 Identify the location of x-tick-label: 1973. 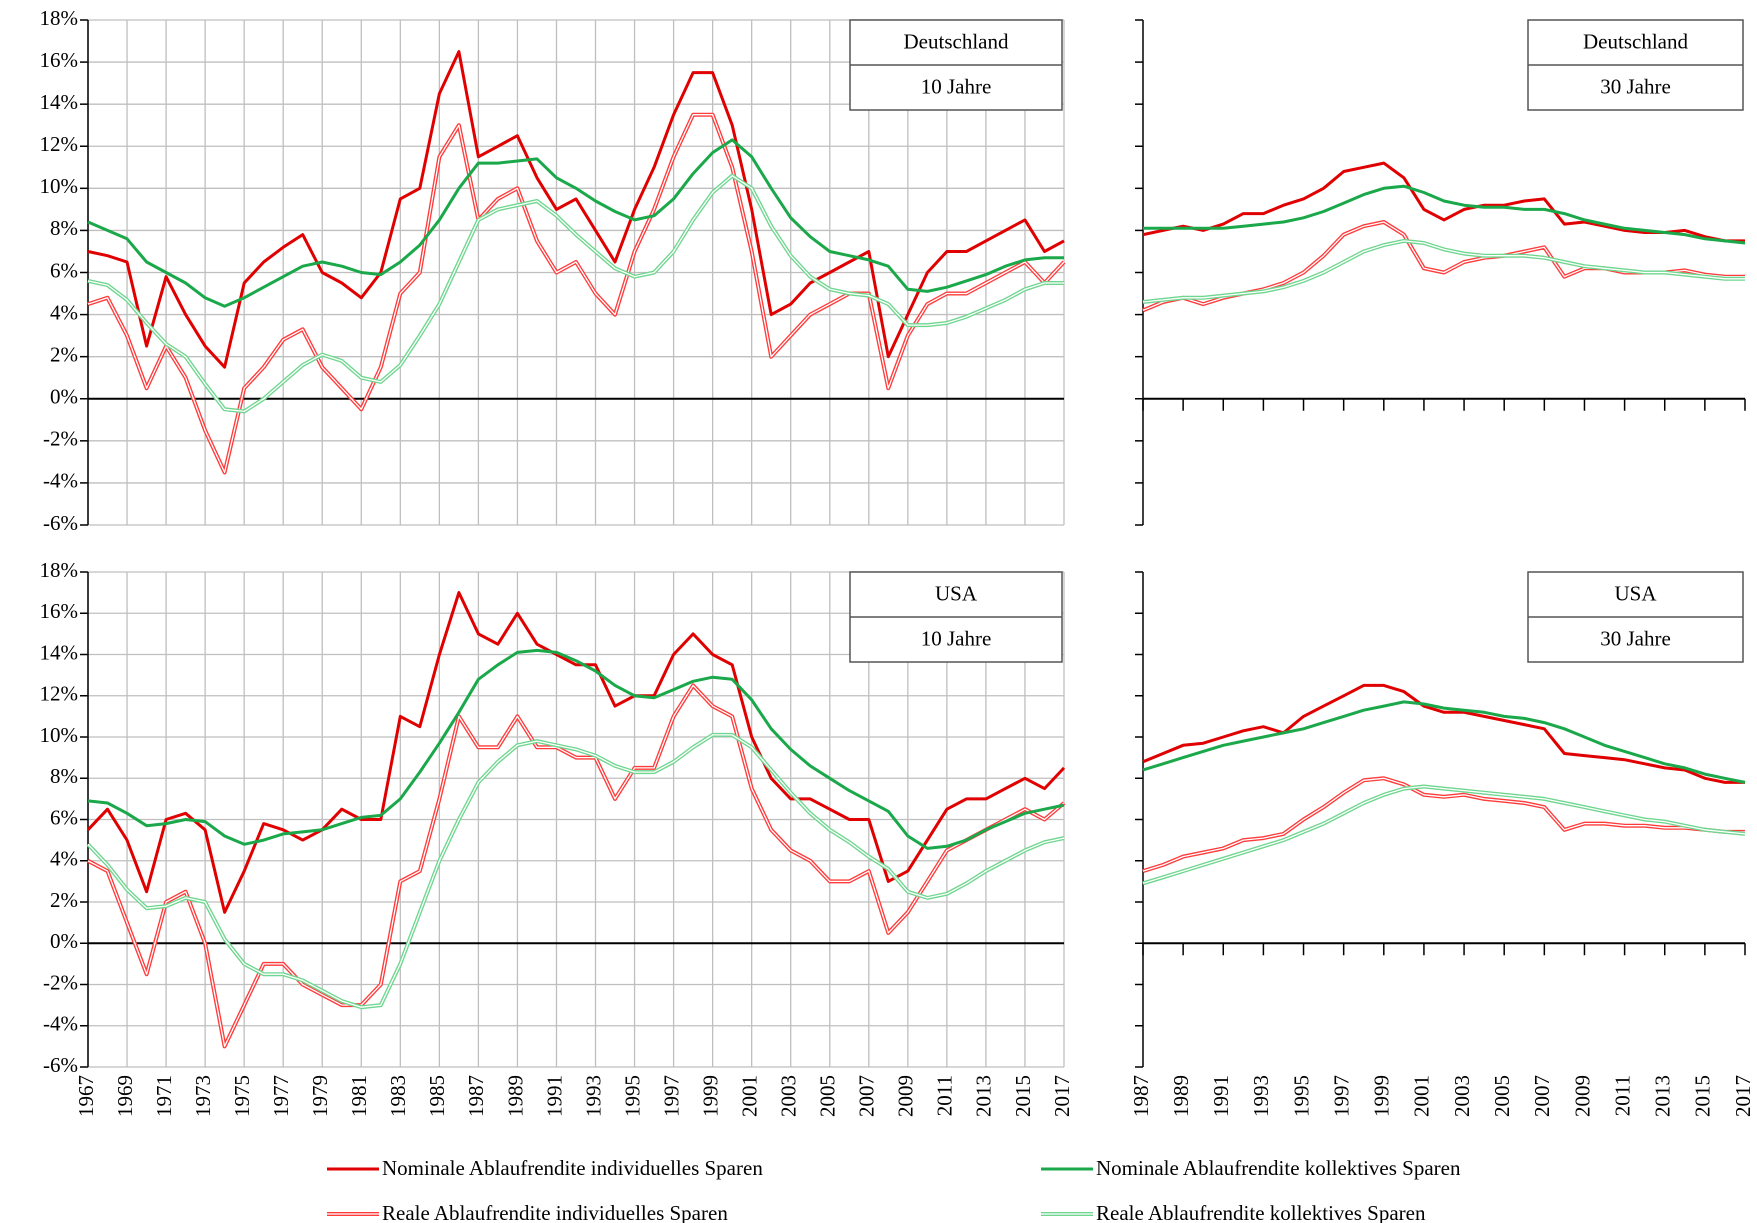
(203, 1096).